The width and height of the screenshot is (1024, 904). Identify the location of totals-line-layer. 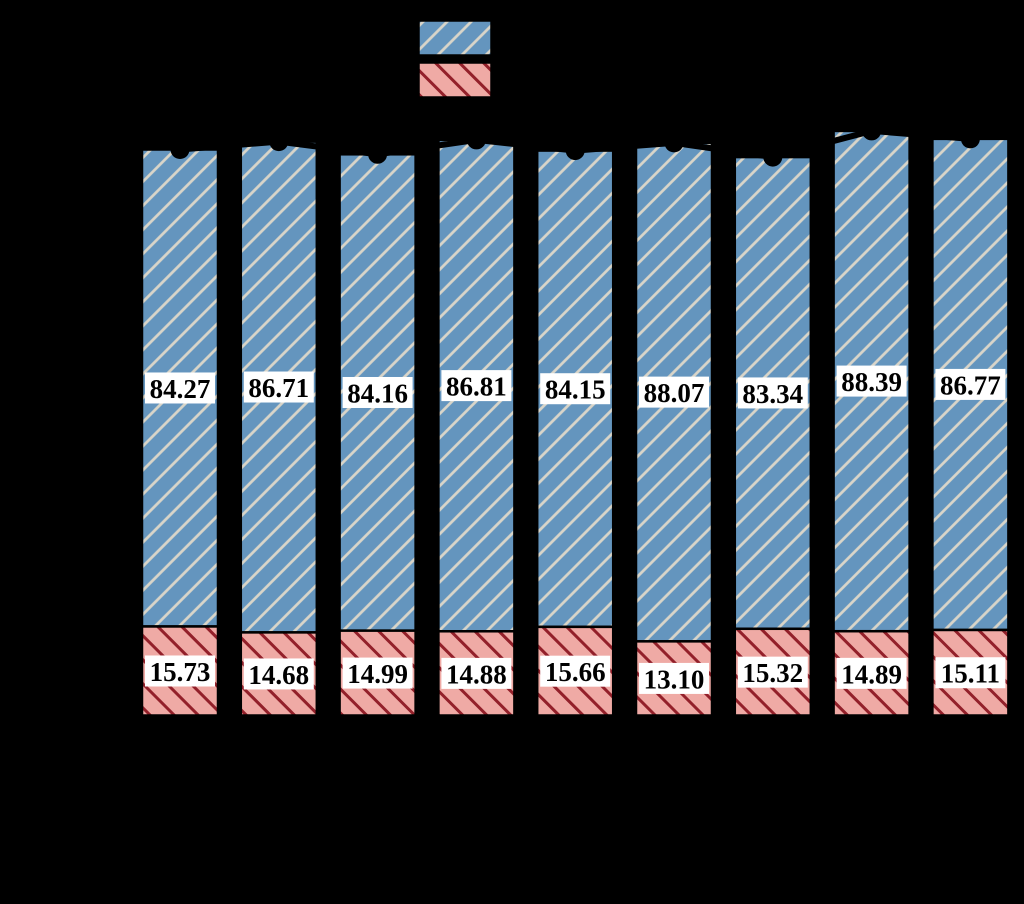
(575, 144).